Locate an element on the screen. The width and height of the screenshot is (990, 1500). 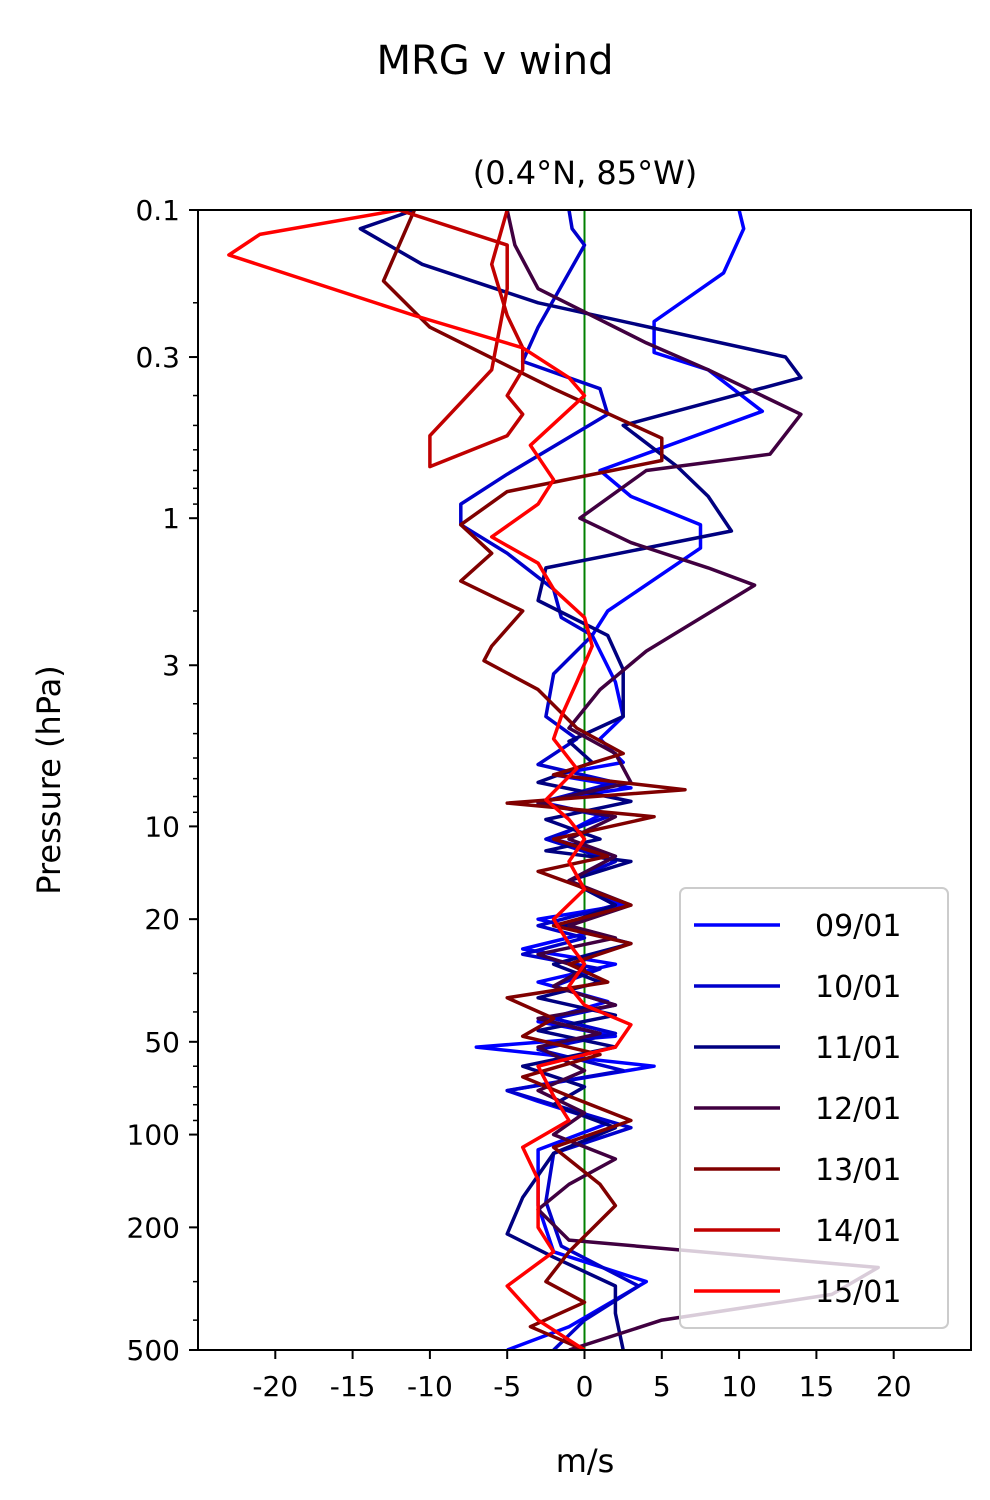
legend-label: 14/01 is located at coordinates (858, 1231).